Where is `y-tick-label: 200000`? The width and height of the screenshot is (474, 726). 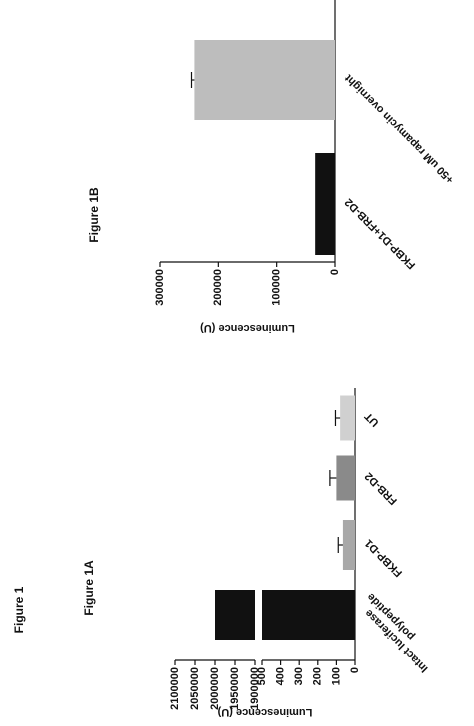
y-tick-label: 200000 is located at coordinates (218, 287).